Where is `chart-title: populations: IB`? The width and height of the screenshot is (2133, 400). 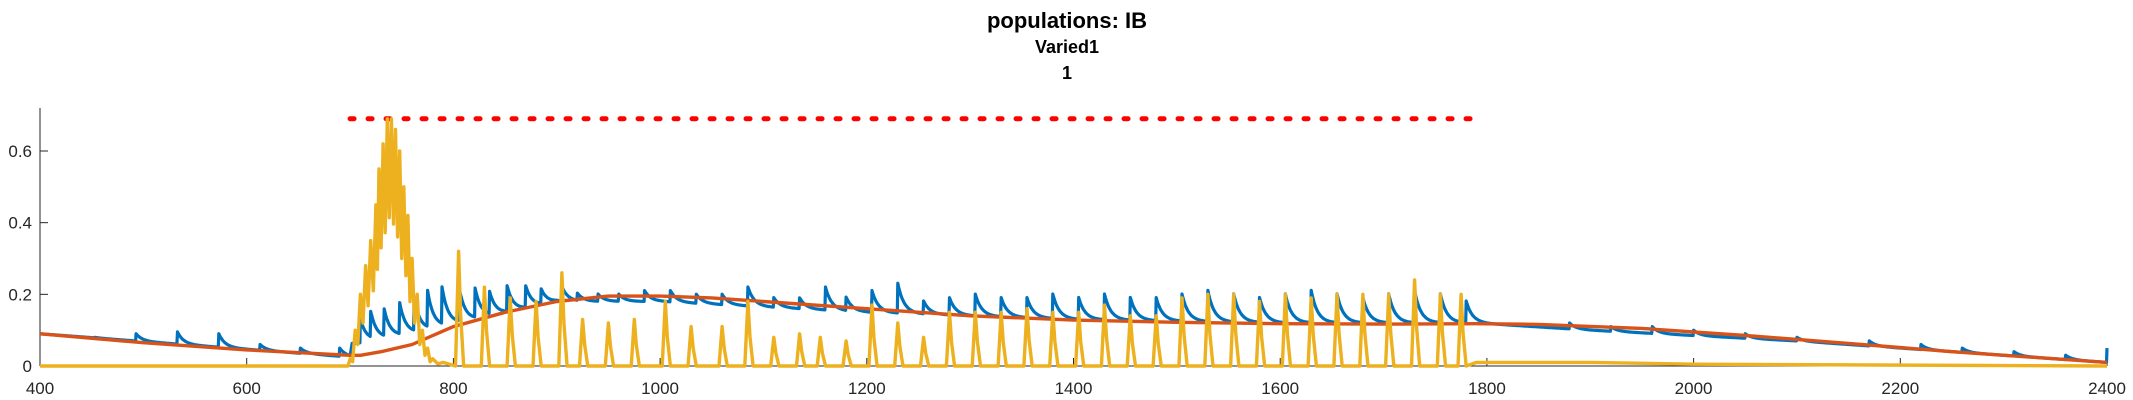 chart-title: populations: IB is located at coordinates (1067, 20).